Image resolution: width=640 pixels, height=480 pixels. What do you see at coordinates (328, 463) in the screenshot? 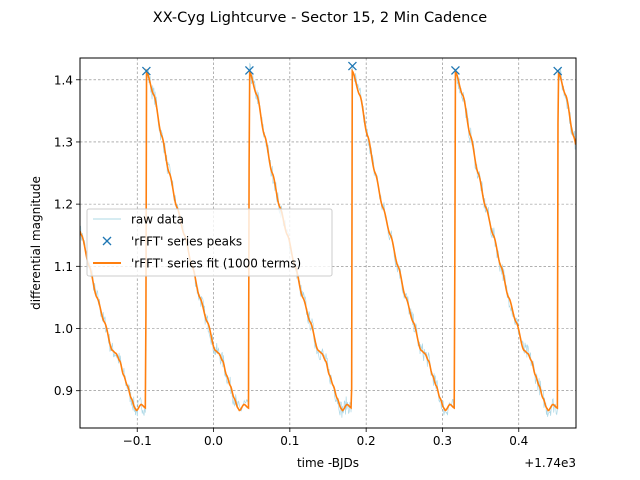
I see `x-axis-label: time -BJDs` at bounding box center [328, 463].